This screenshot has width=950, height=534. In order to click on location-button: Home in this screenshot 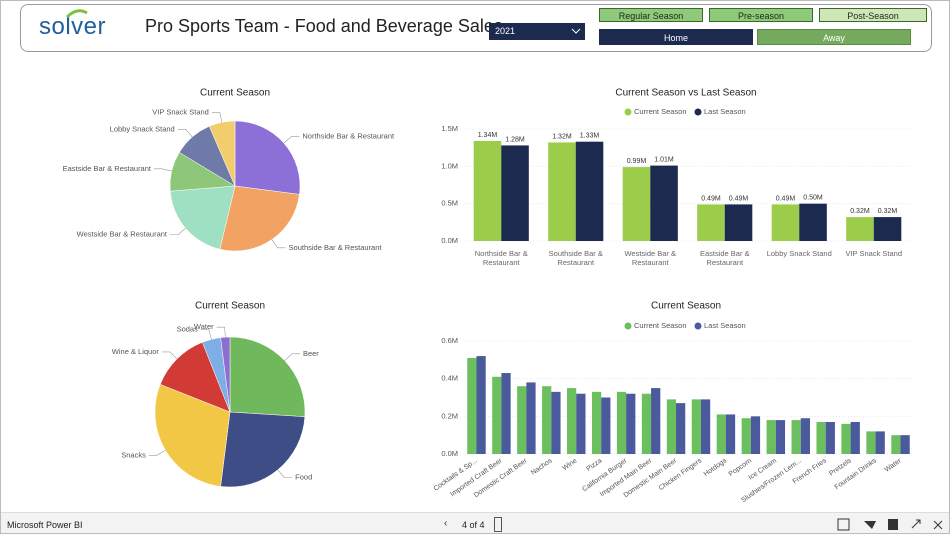, I will do `click(676, 37)`.